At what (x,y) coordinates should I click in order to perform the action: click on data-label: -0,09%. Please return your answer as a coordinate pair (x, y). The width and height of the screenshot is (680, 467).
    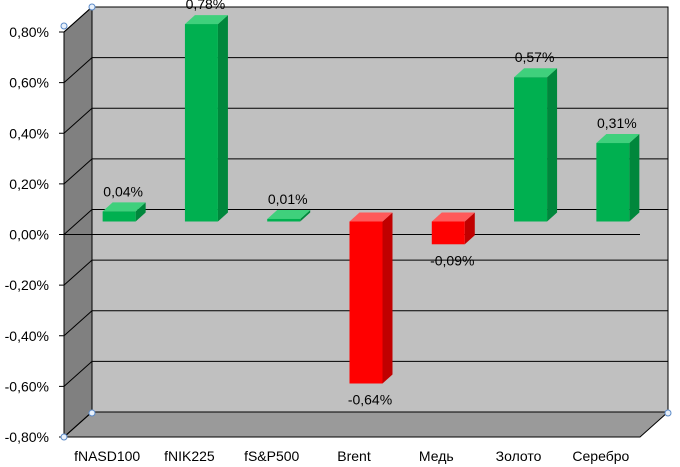
    Looking at the image, I should click on (452, 260).